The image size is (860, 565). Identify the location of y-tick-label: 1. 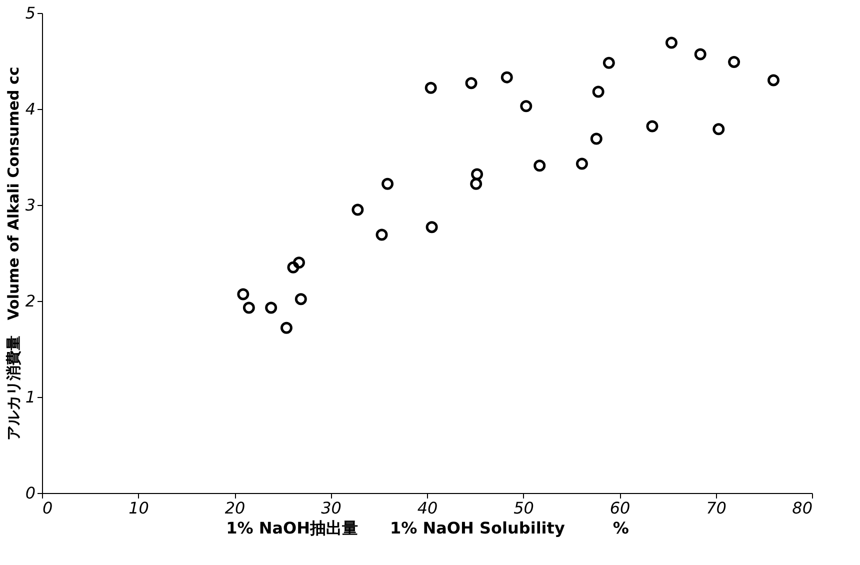
(30, 397).